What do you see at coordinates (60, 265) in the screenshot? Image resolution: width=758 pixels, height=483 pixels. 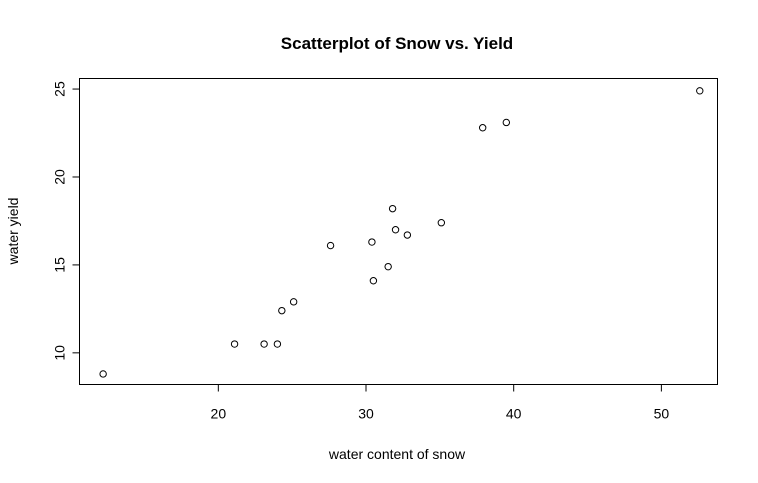 I see `y-tick-label: 15` at bounding box center [60, 265].